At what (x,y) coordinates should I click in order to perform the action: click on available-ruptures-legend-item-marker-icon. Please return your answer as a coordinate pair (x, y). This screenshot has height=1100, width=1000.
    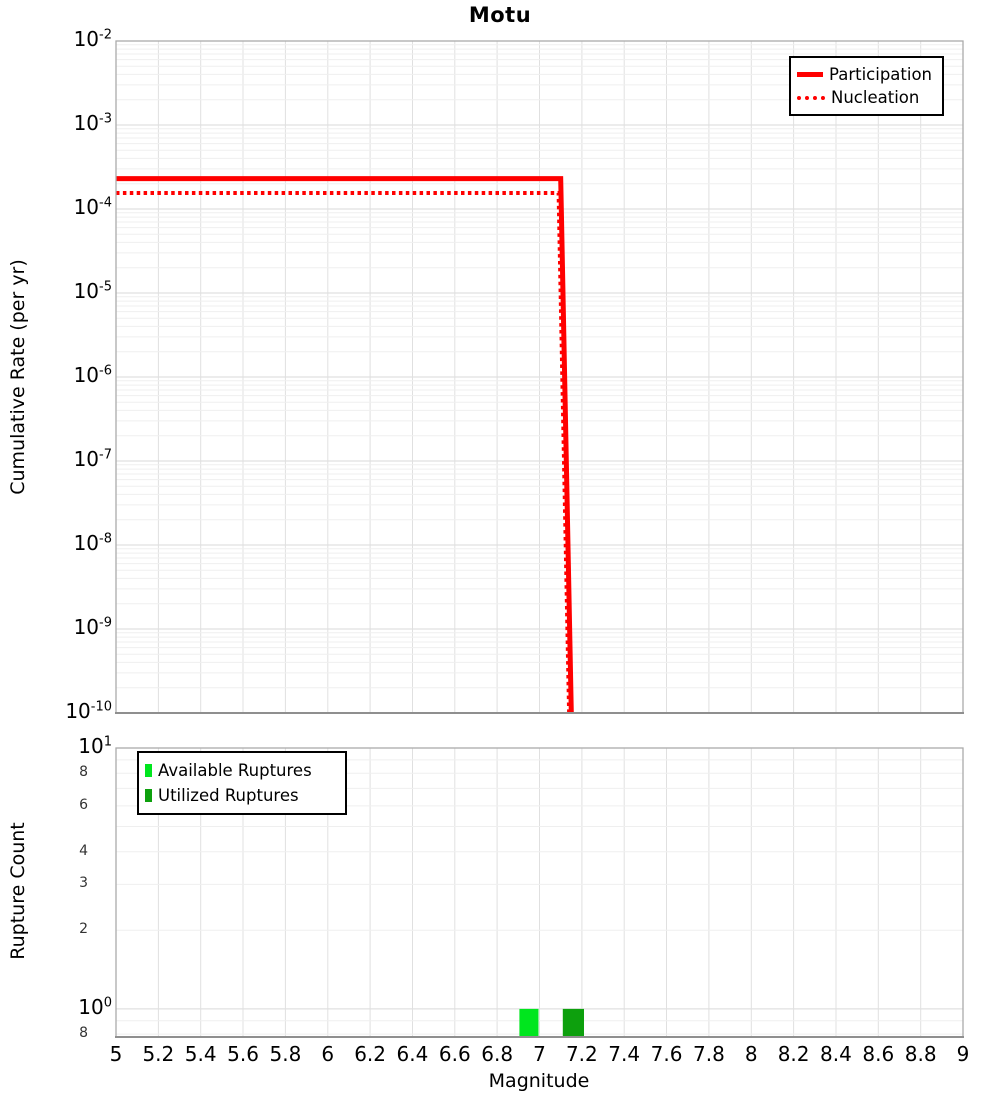
    Looking at the image, I should click on (148, 771).